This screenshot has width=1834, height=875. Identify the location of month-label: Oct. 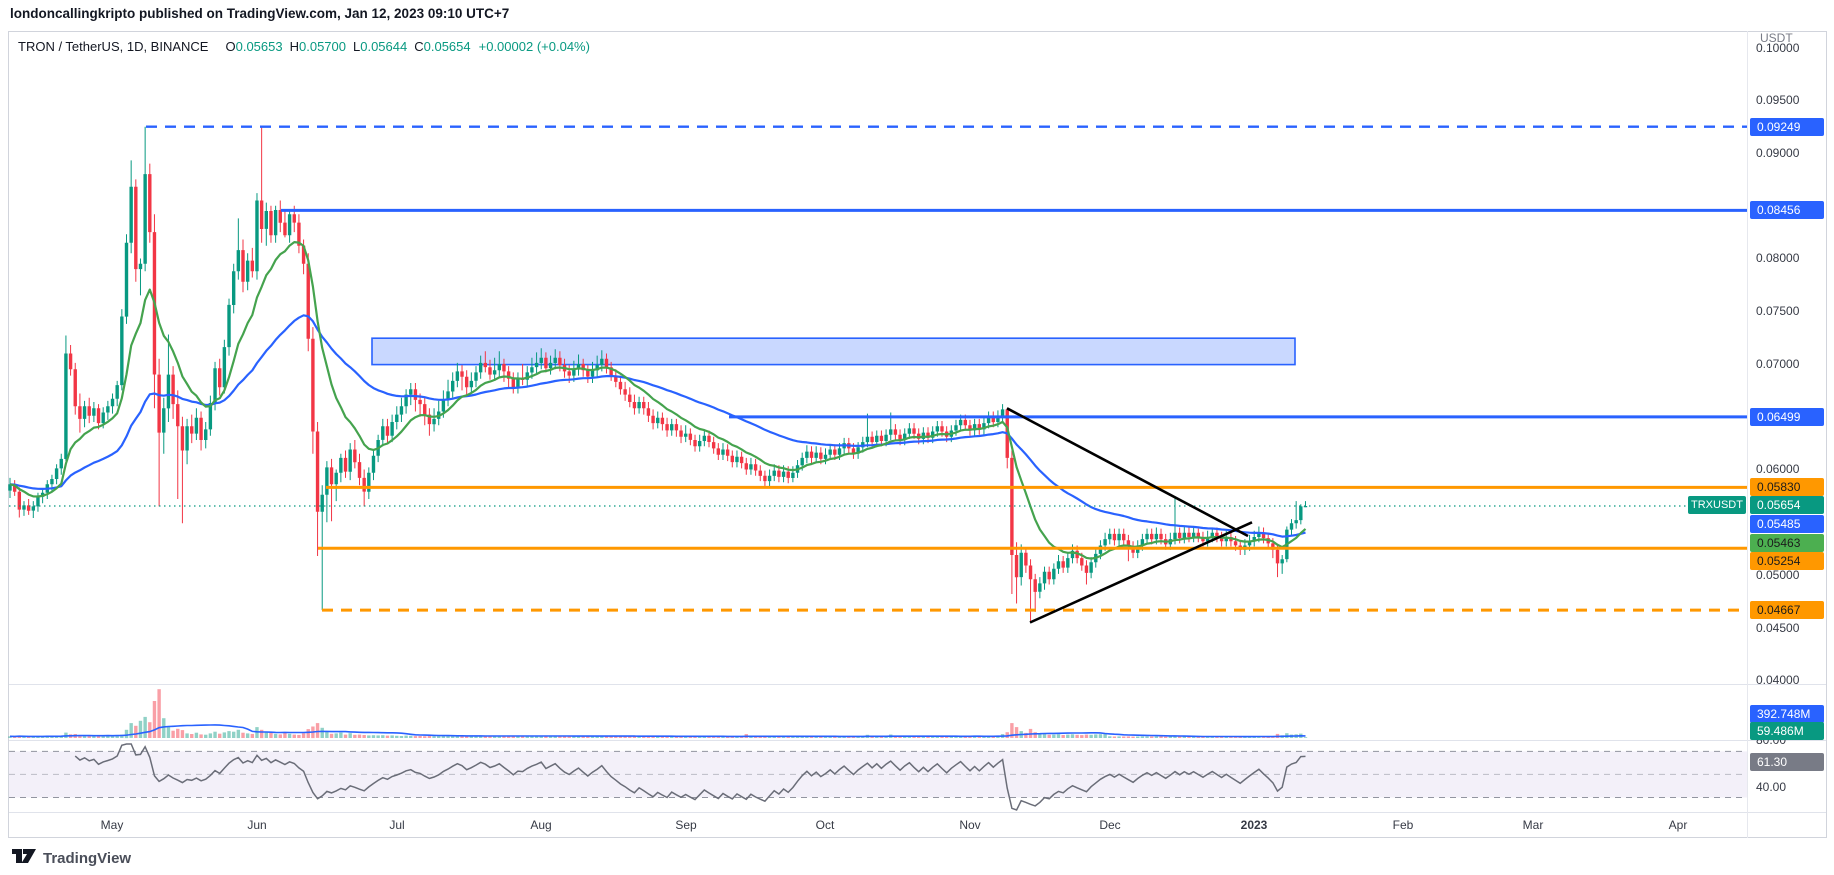
(825, 825).